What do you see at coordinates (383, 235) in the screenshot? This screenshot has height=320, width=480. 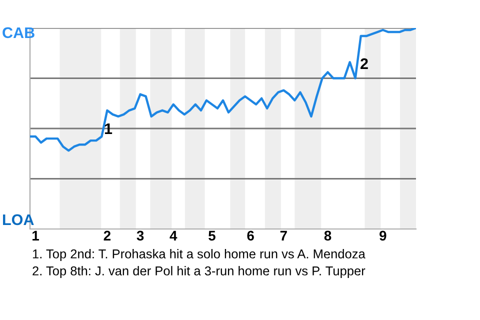 I see `x-tick-label: 9` at bounding box center [383, 235].